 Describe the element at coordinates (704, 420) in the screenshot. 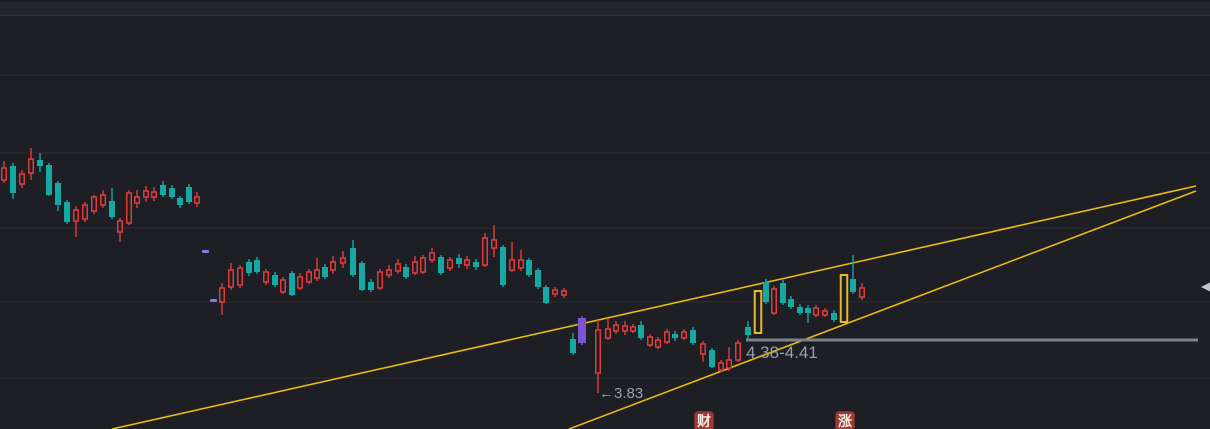

I see `cai-badge-icon: 财` at that location.